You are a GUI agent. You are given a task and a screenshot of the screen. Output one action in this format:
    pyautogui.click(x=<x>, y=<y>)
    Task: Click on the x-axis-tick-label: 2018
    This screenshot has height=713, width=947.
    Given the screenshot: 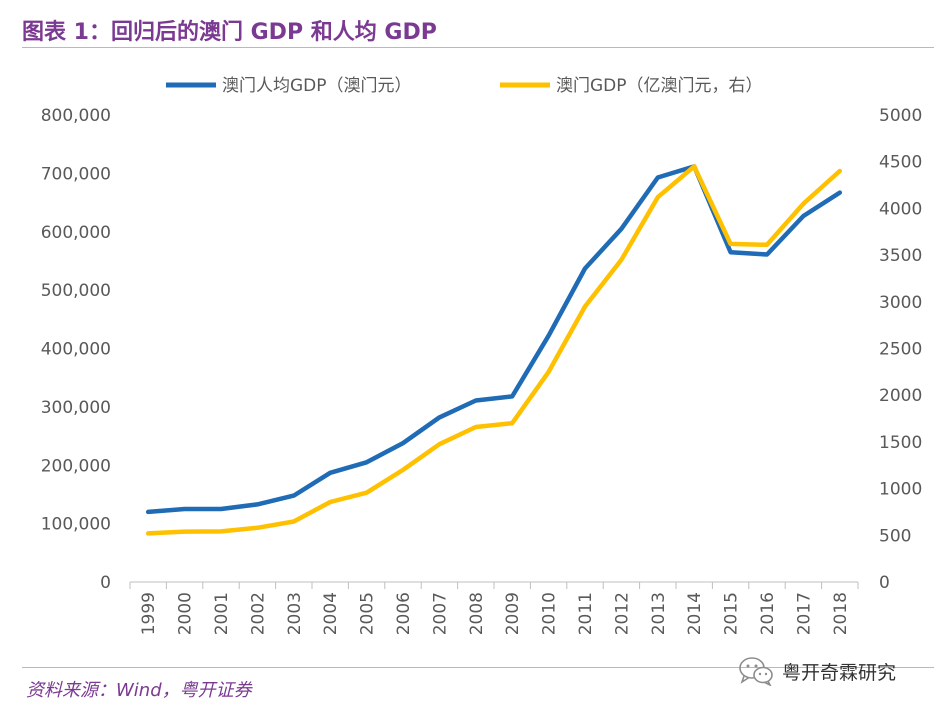 What is the action you would take?
    pyautogui.click(x=841, y=613)
    